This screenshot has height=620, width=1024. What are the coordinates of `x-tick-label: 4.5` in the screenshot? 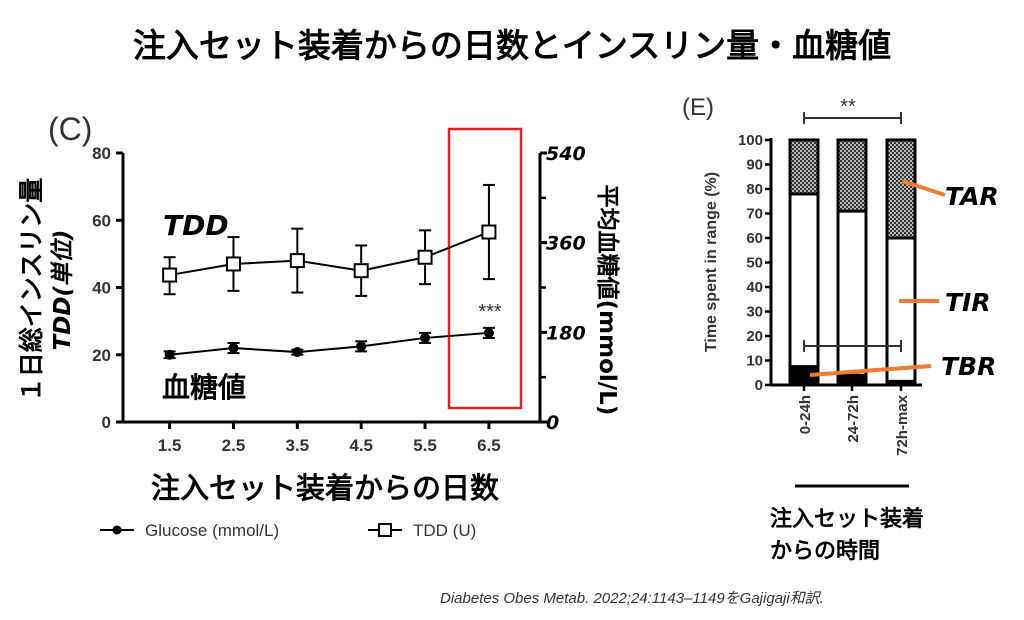 It's located at (361, 445).